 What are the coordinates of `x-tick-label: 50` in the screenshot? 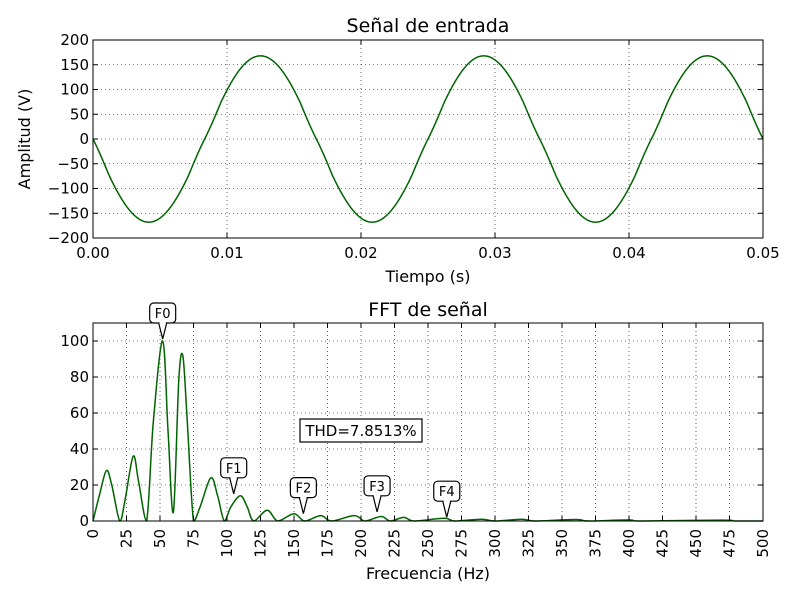 It's located at (160, 538).